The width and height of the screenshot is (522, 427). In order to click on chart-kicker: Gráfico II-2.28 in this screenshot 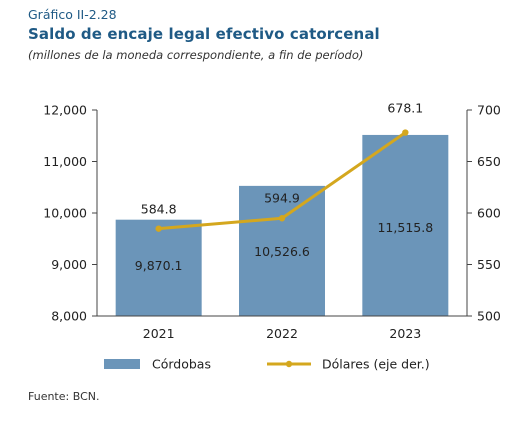, I will do `click(72, 14)`.